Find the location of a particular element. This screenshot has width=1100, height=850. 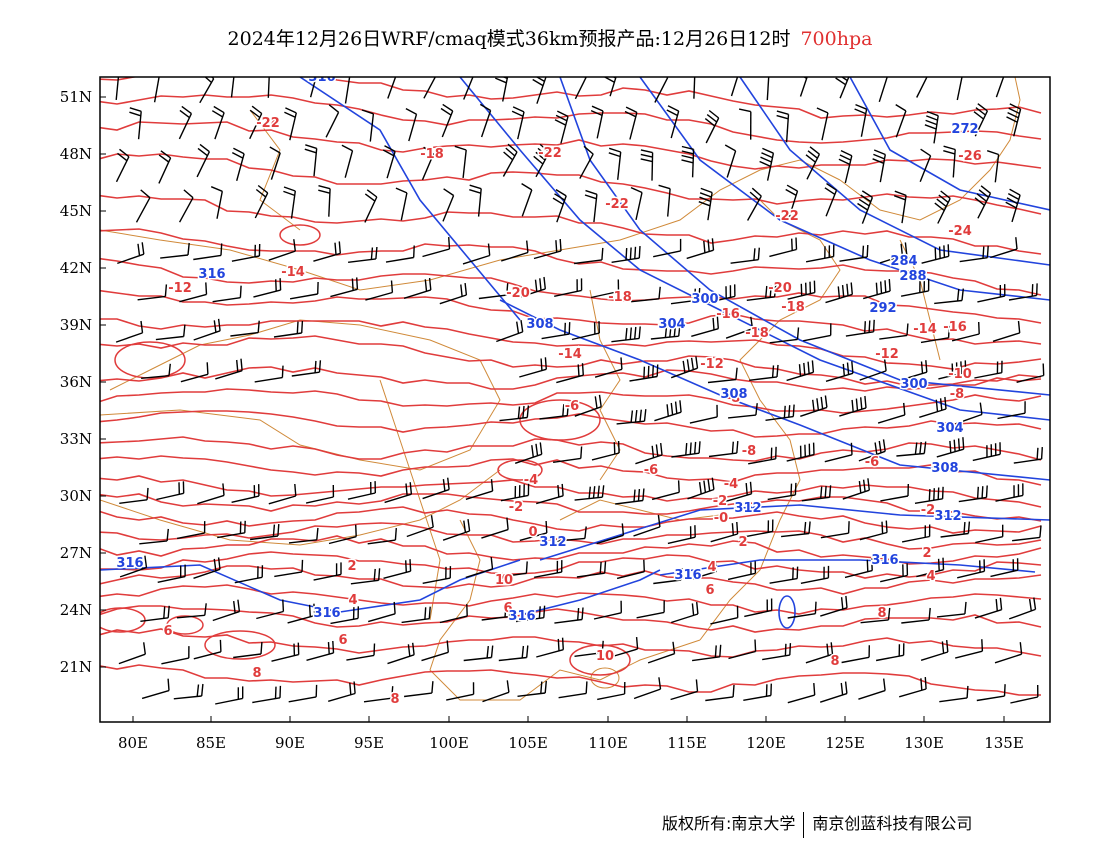

temperature-label: -8 is located at coordinates (957, 394).